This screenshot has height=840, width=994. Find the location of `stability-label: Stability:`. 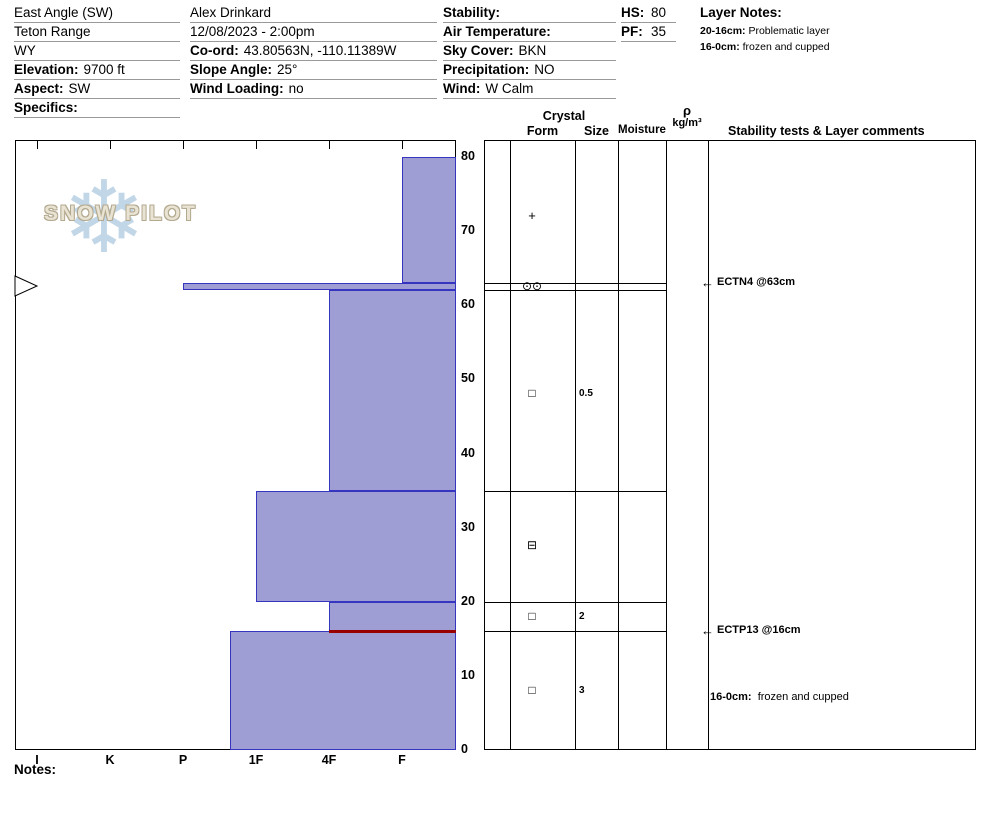

stability-label: Stability: is located at coordinates (472, 12).